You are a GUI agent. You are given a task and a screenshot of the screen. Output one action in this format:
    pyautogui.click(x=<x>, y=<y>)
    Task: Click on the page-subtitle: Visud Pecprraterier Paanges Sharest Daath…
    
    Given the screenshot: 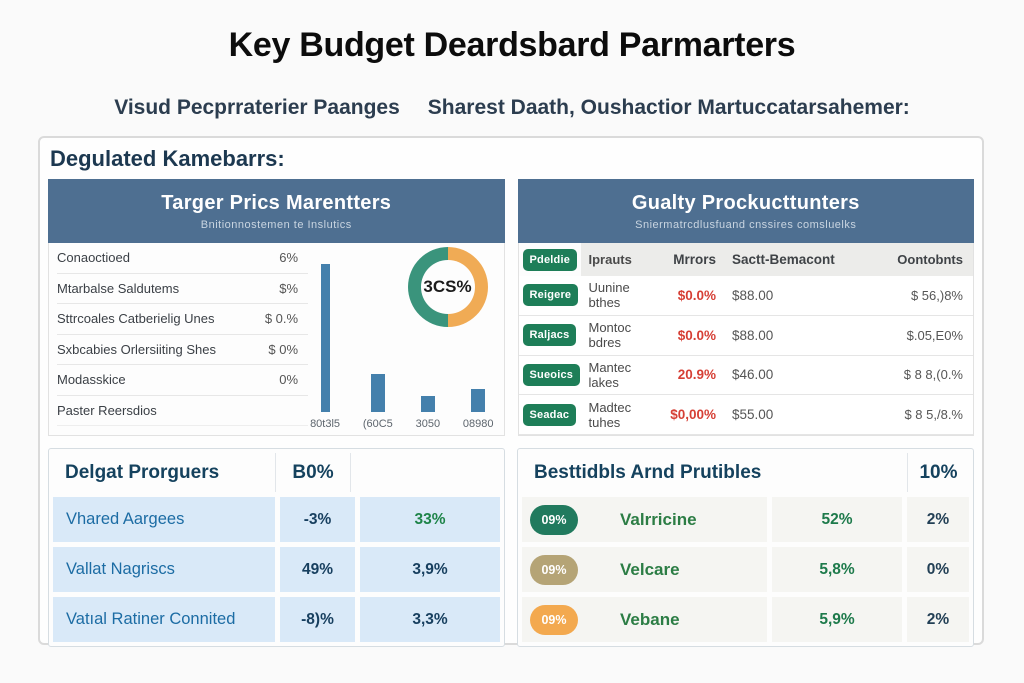 What is the action you would take?
    pyautogui.click(x=512, y=108)
    